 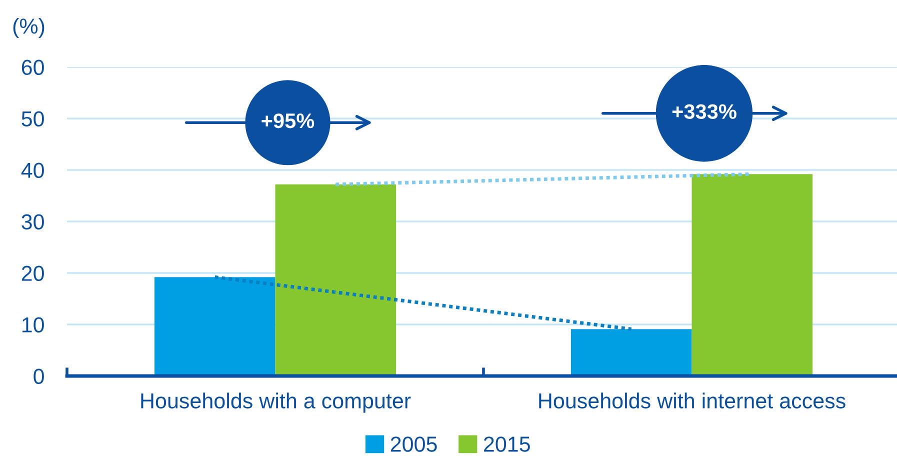 What do you see at coordinates (33, 274) in the screenshot?
I see `y-tick-label: 20` at bounding box center [33, 274].